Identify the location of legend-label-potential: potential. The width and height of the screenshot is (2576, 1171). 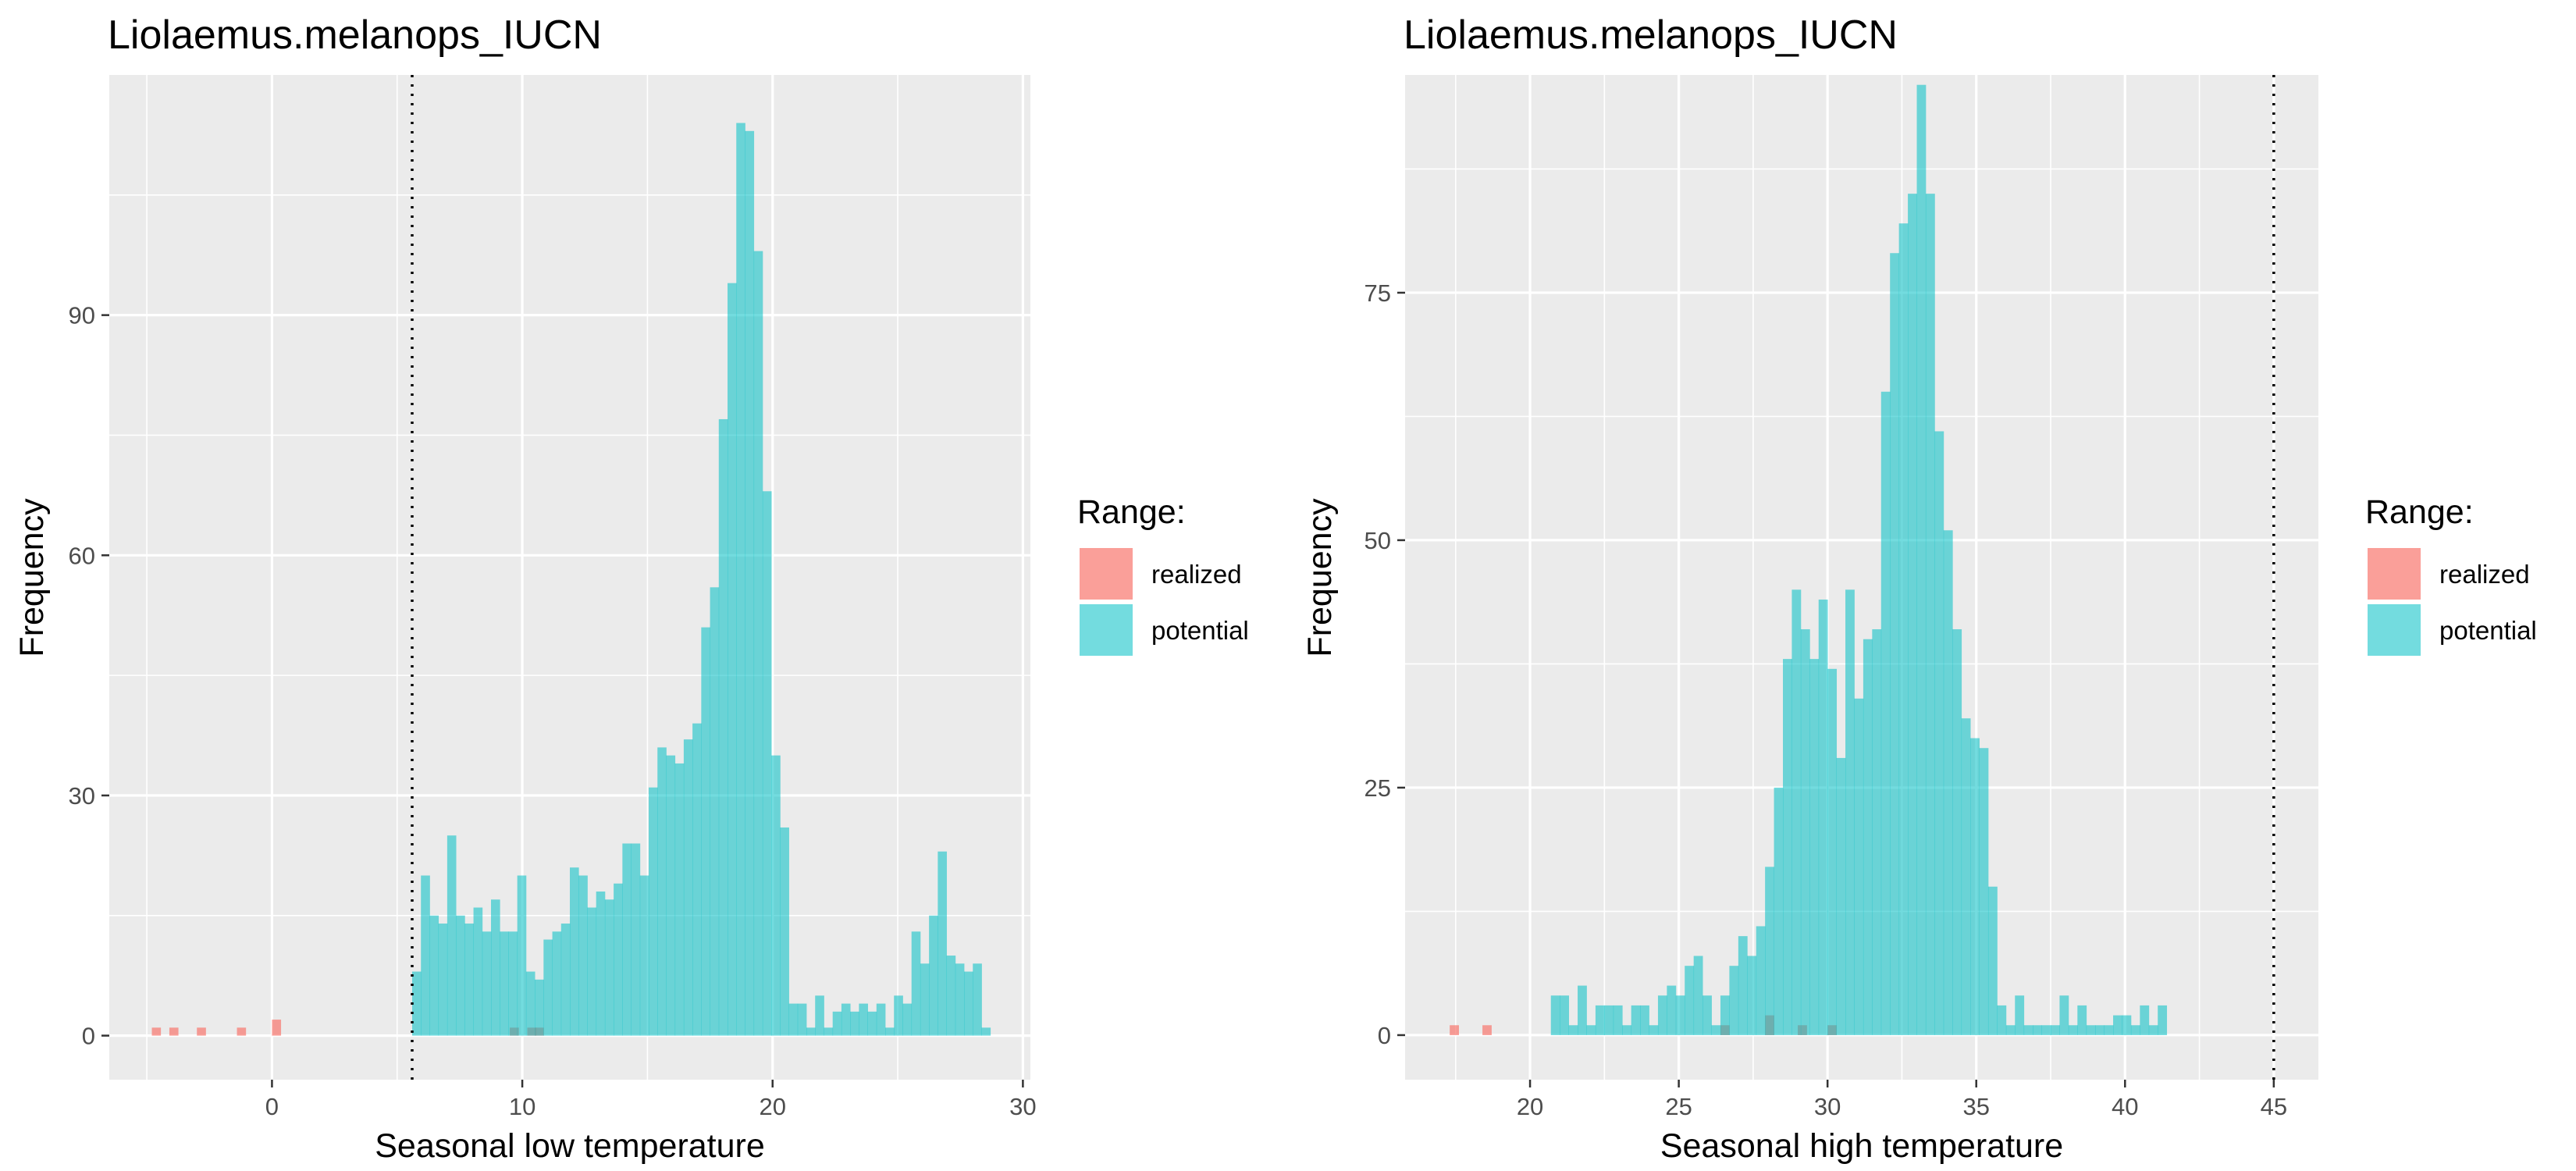
(2488, 630).